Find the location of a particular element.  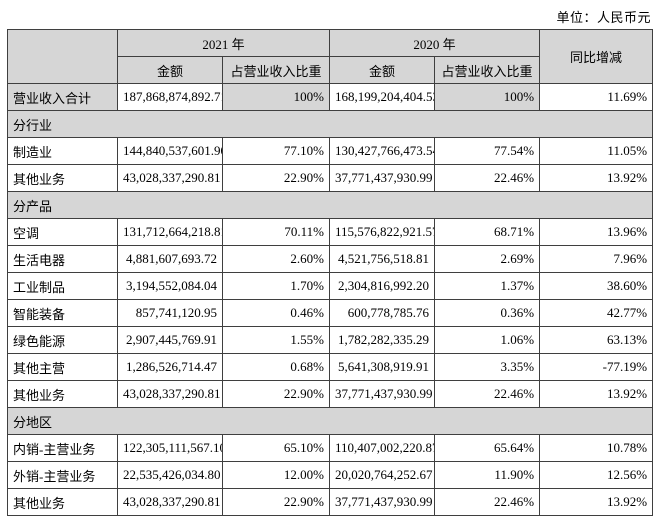

row-label: 工业制品 is located at coordinates (62, 286).